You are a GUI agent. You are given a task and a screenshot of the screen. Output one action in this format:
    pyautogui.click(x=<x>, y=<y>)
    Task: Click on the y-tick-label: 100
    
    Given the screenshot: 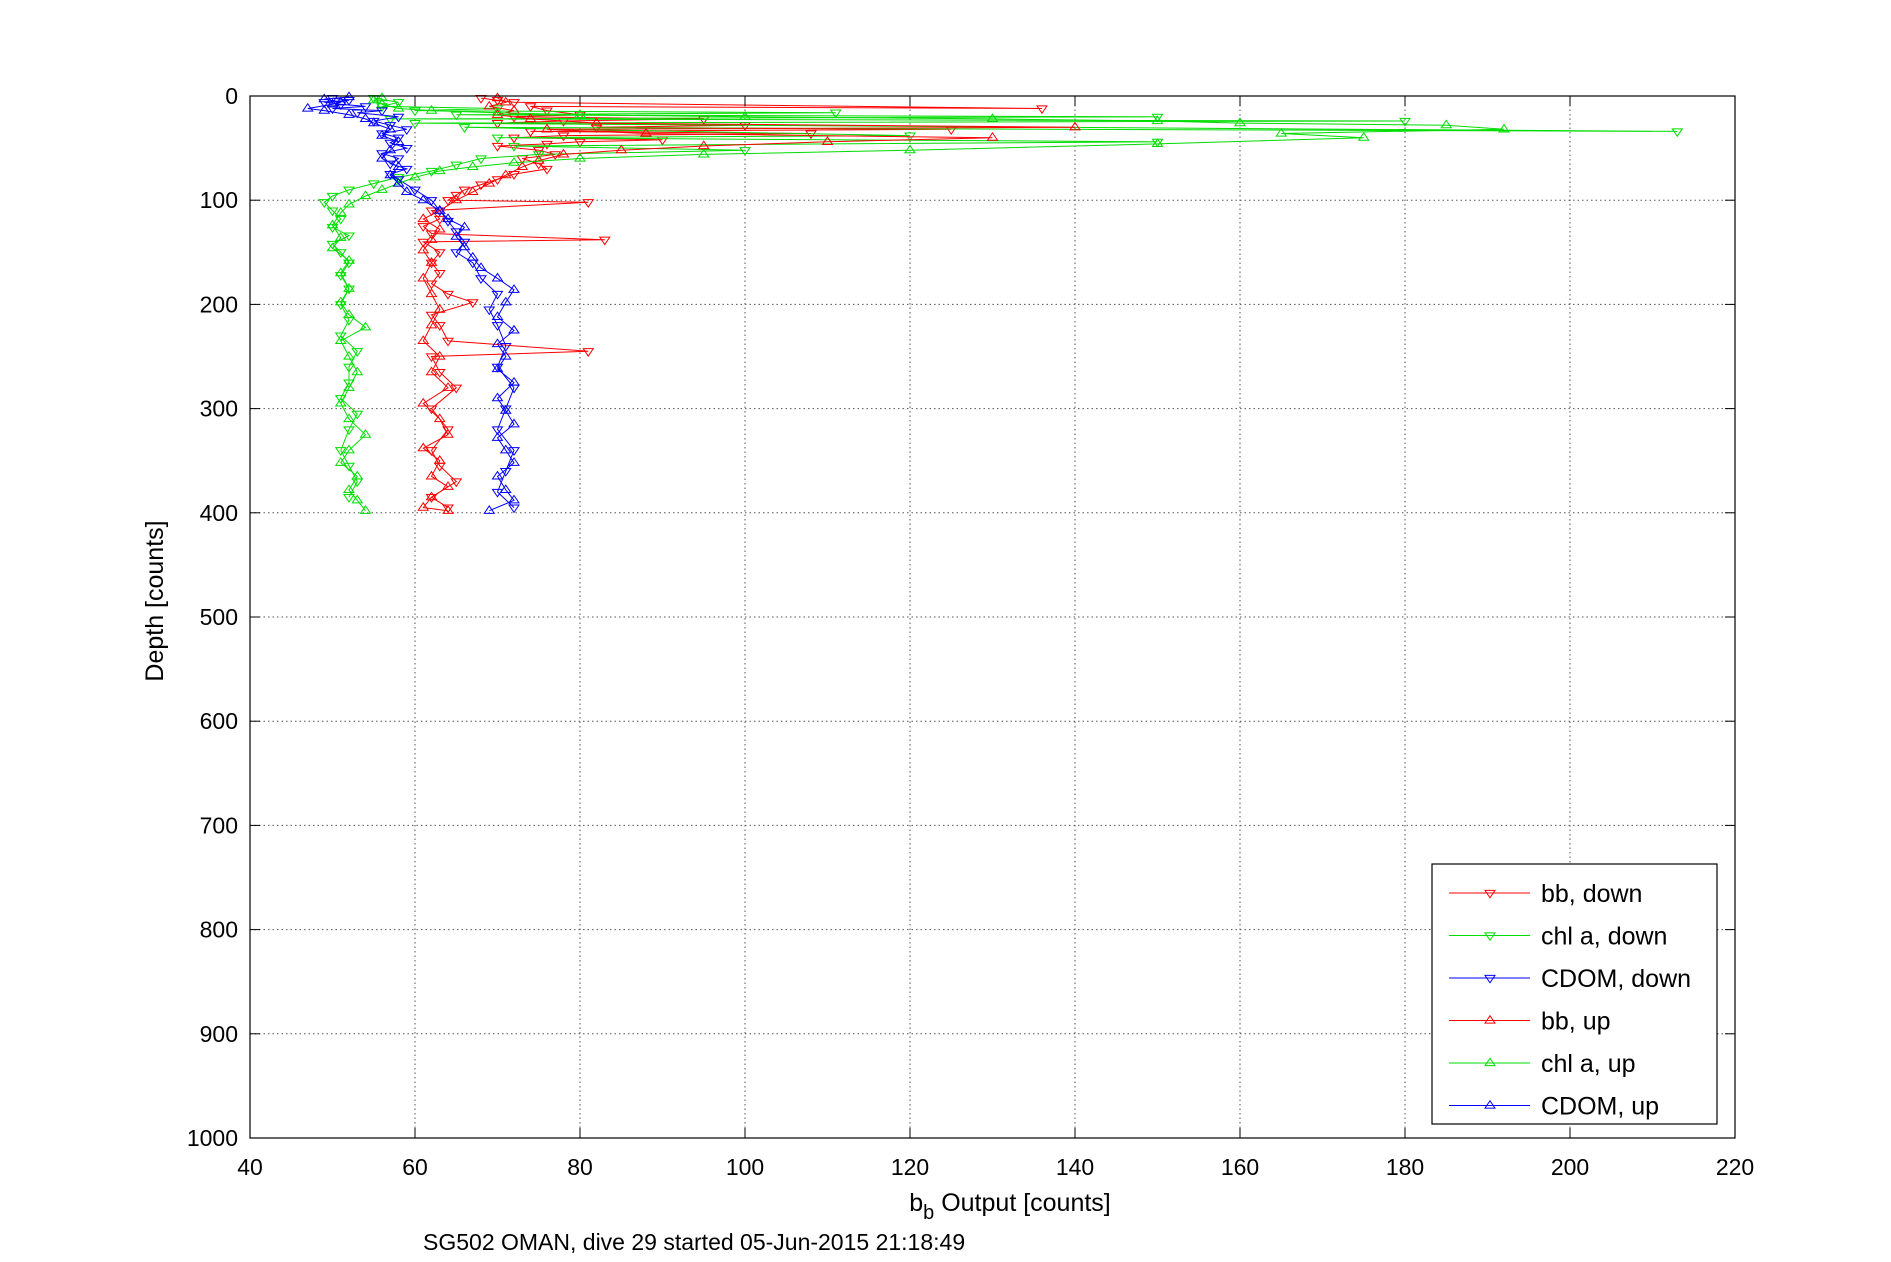 What is the action you would take?
    pyautogui.click(x=219, y=200)
    